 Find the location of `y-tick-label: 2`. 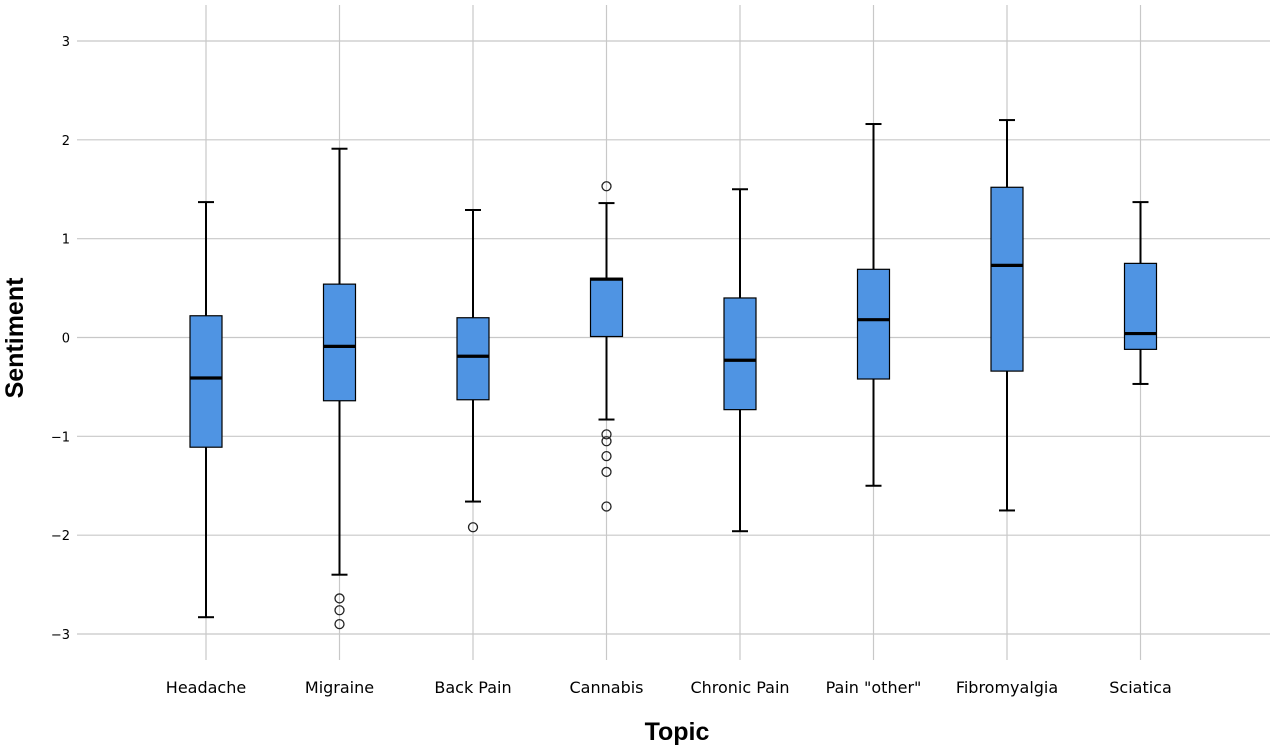

y-tick-label: 2 is located at coordinates (66, 141).